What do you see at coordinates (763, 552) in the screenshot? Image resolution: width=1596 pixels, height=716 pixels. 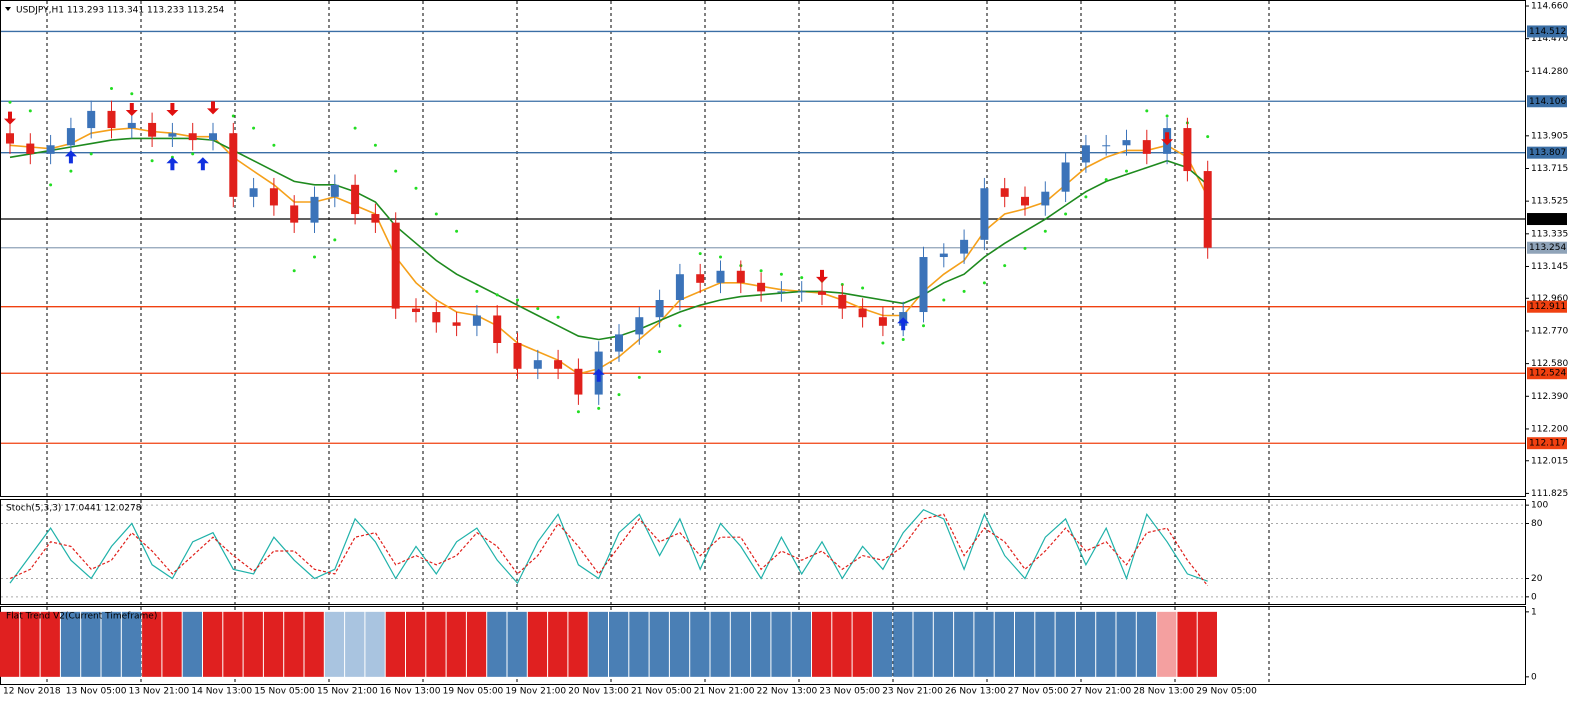 I see `stoch-panel` at bounding box center [763, 552].